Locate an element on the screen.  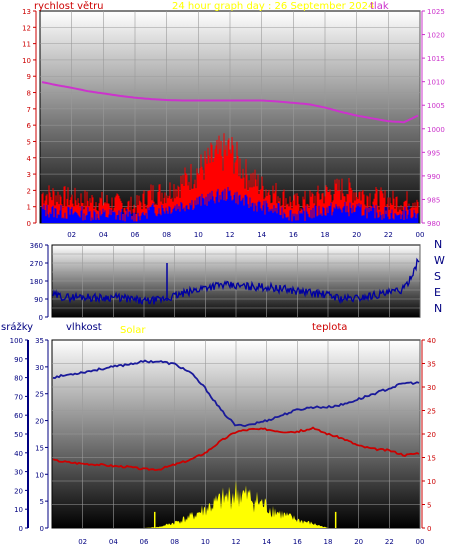
wind-tick-label: 10 is located at coordinates (26, 61).